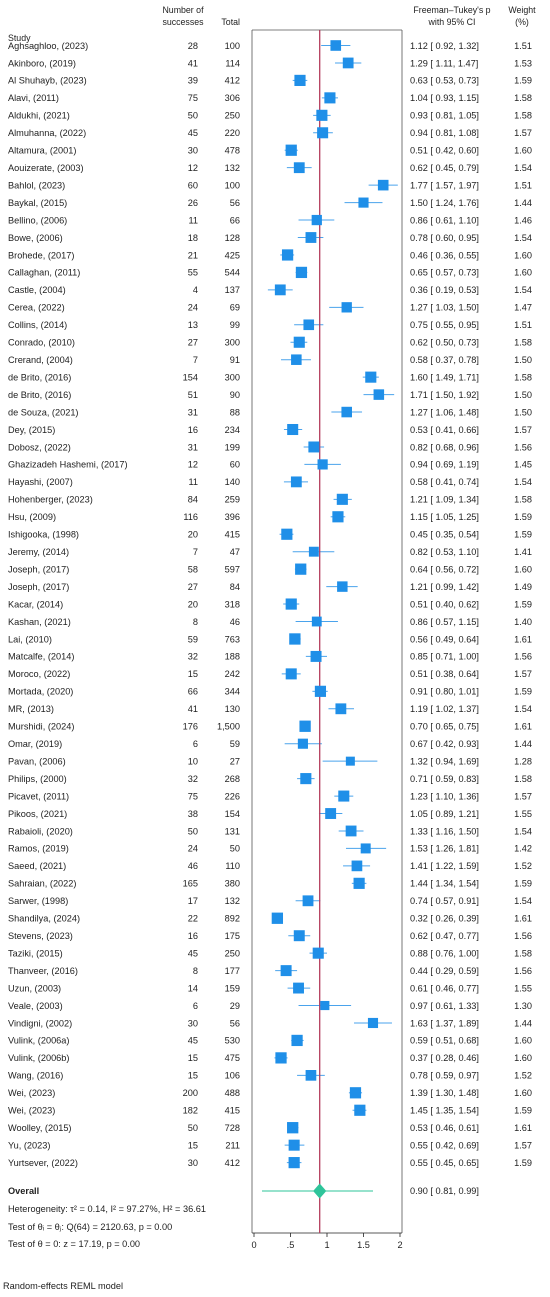 The image size is (550, 1297). I want to click on total-value: 114, so click(232, 63).